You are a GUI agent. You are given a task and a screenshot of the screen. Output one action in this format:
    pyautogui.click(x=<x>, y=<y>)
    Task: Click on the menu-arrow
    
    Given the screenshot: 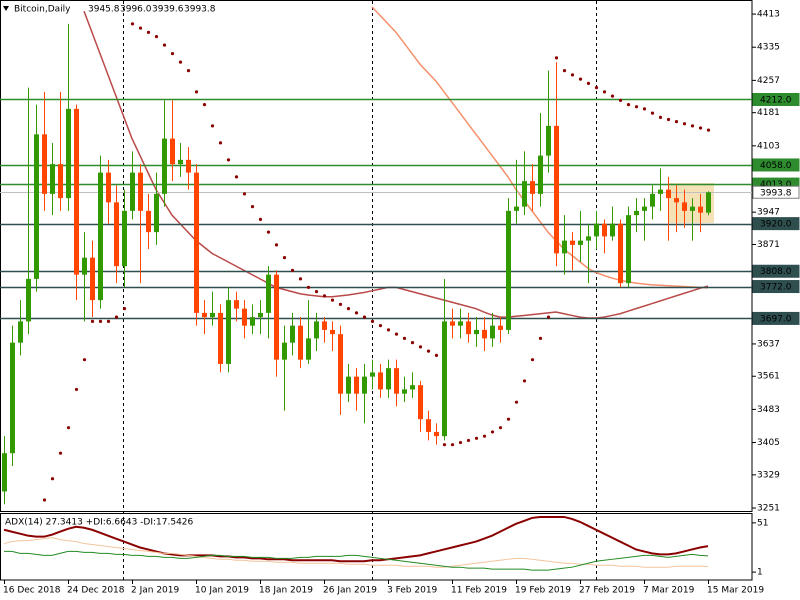 What is the action you would take?
    pyautogui.click(x=6, y=8)
    